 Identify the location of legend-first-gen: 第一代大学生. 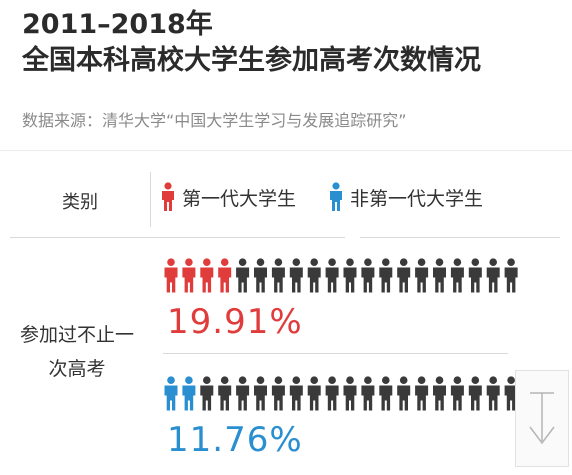
(228, 197).